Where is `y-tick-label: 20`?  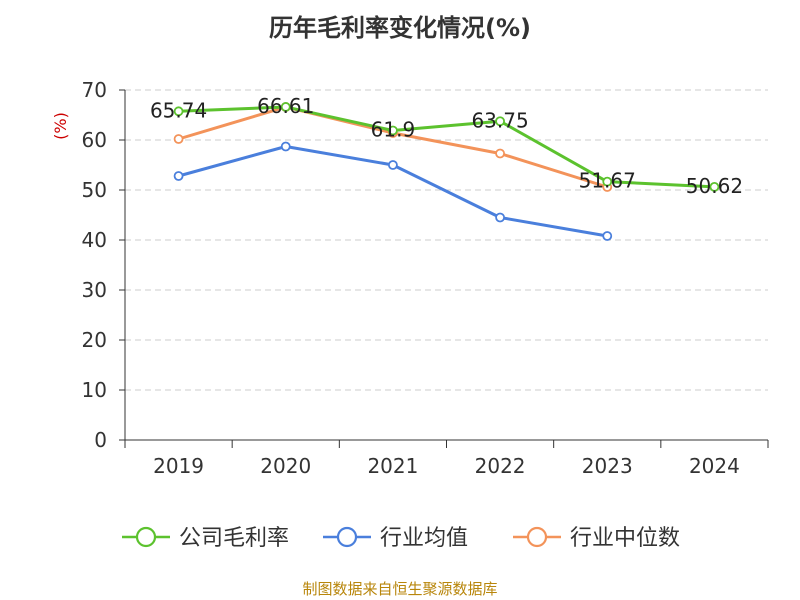
y-tick-label: 20 is located at coordinates (94, 340).